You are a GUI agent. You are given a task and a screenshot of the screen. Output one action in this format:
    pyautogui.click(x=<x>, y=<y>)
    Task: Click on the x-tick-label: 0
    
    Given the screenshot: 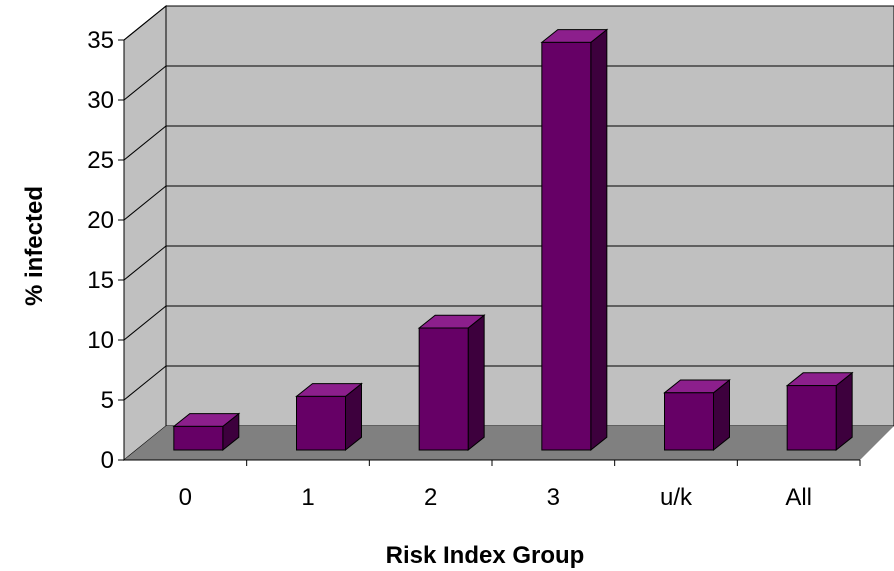 What is the action you would take?
    pyautogui.click(x=185, y=497)
    